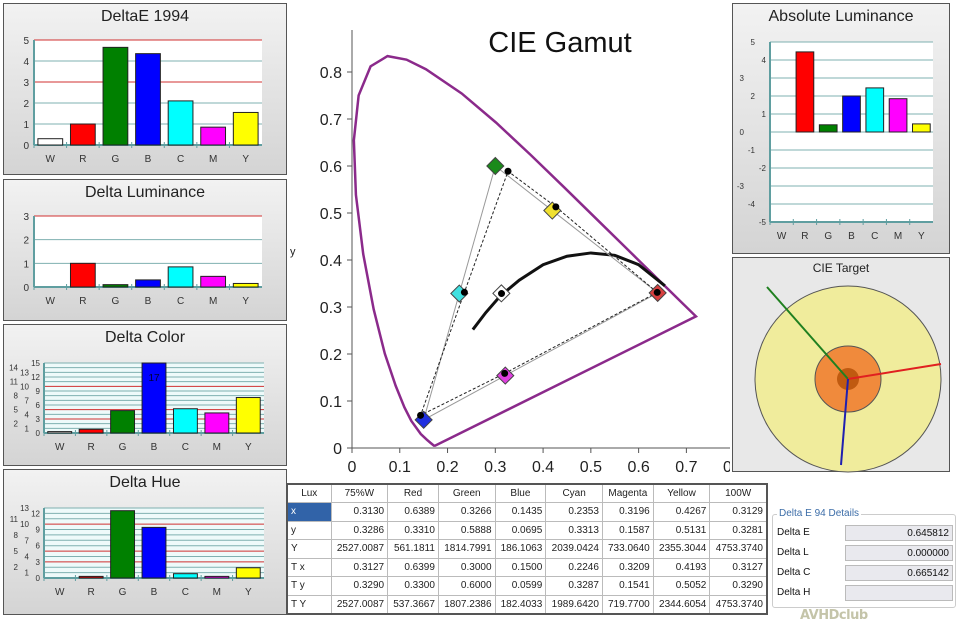 The width and height of the screenshot is (960, 624). Describe the element at coordinates (309, 512) in the screenshot. I see `row-header: x` at that location.